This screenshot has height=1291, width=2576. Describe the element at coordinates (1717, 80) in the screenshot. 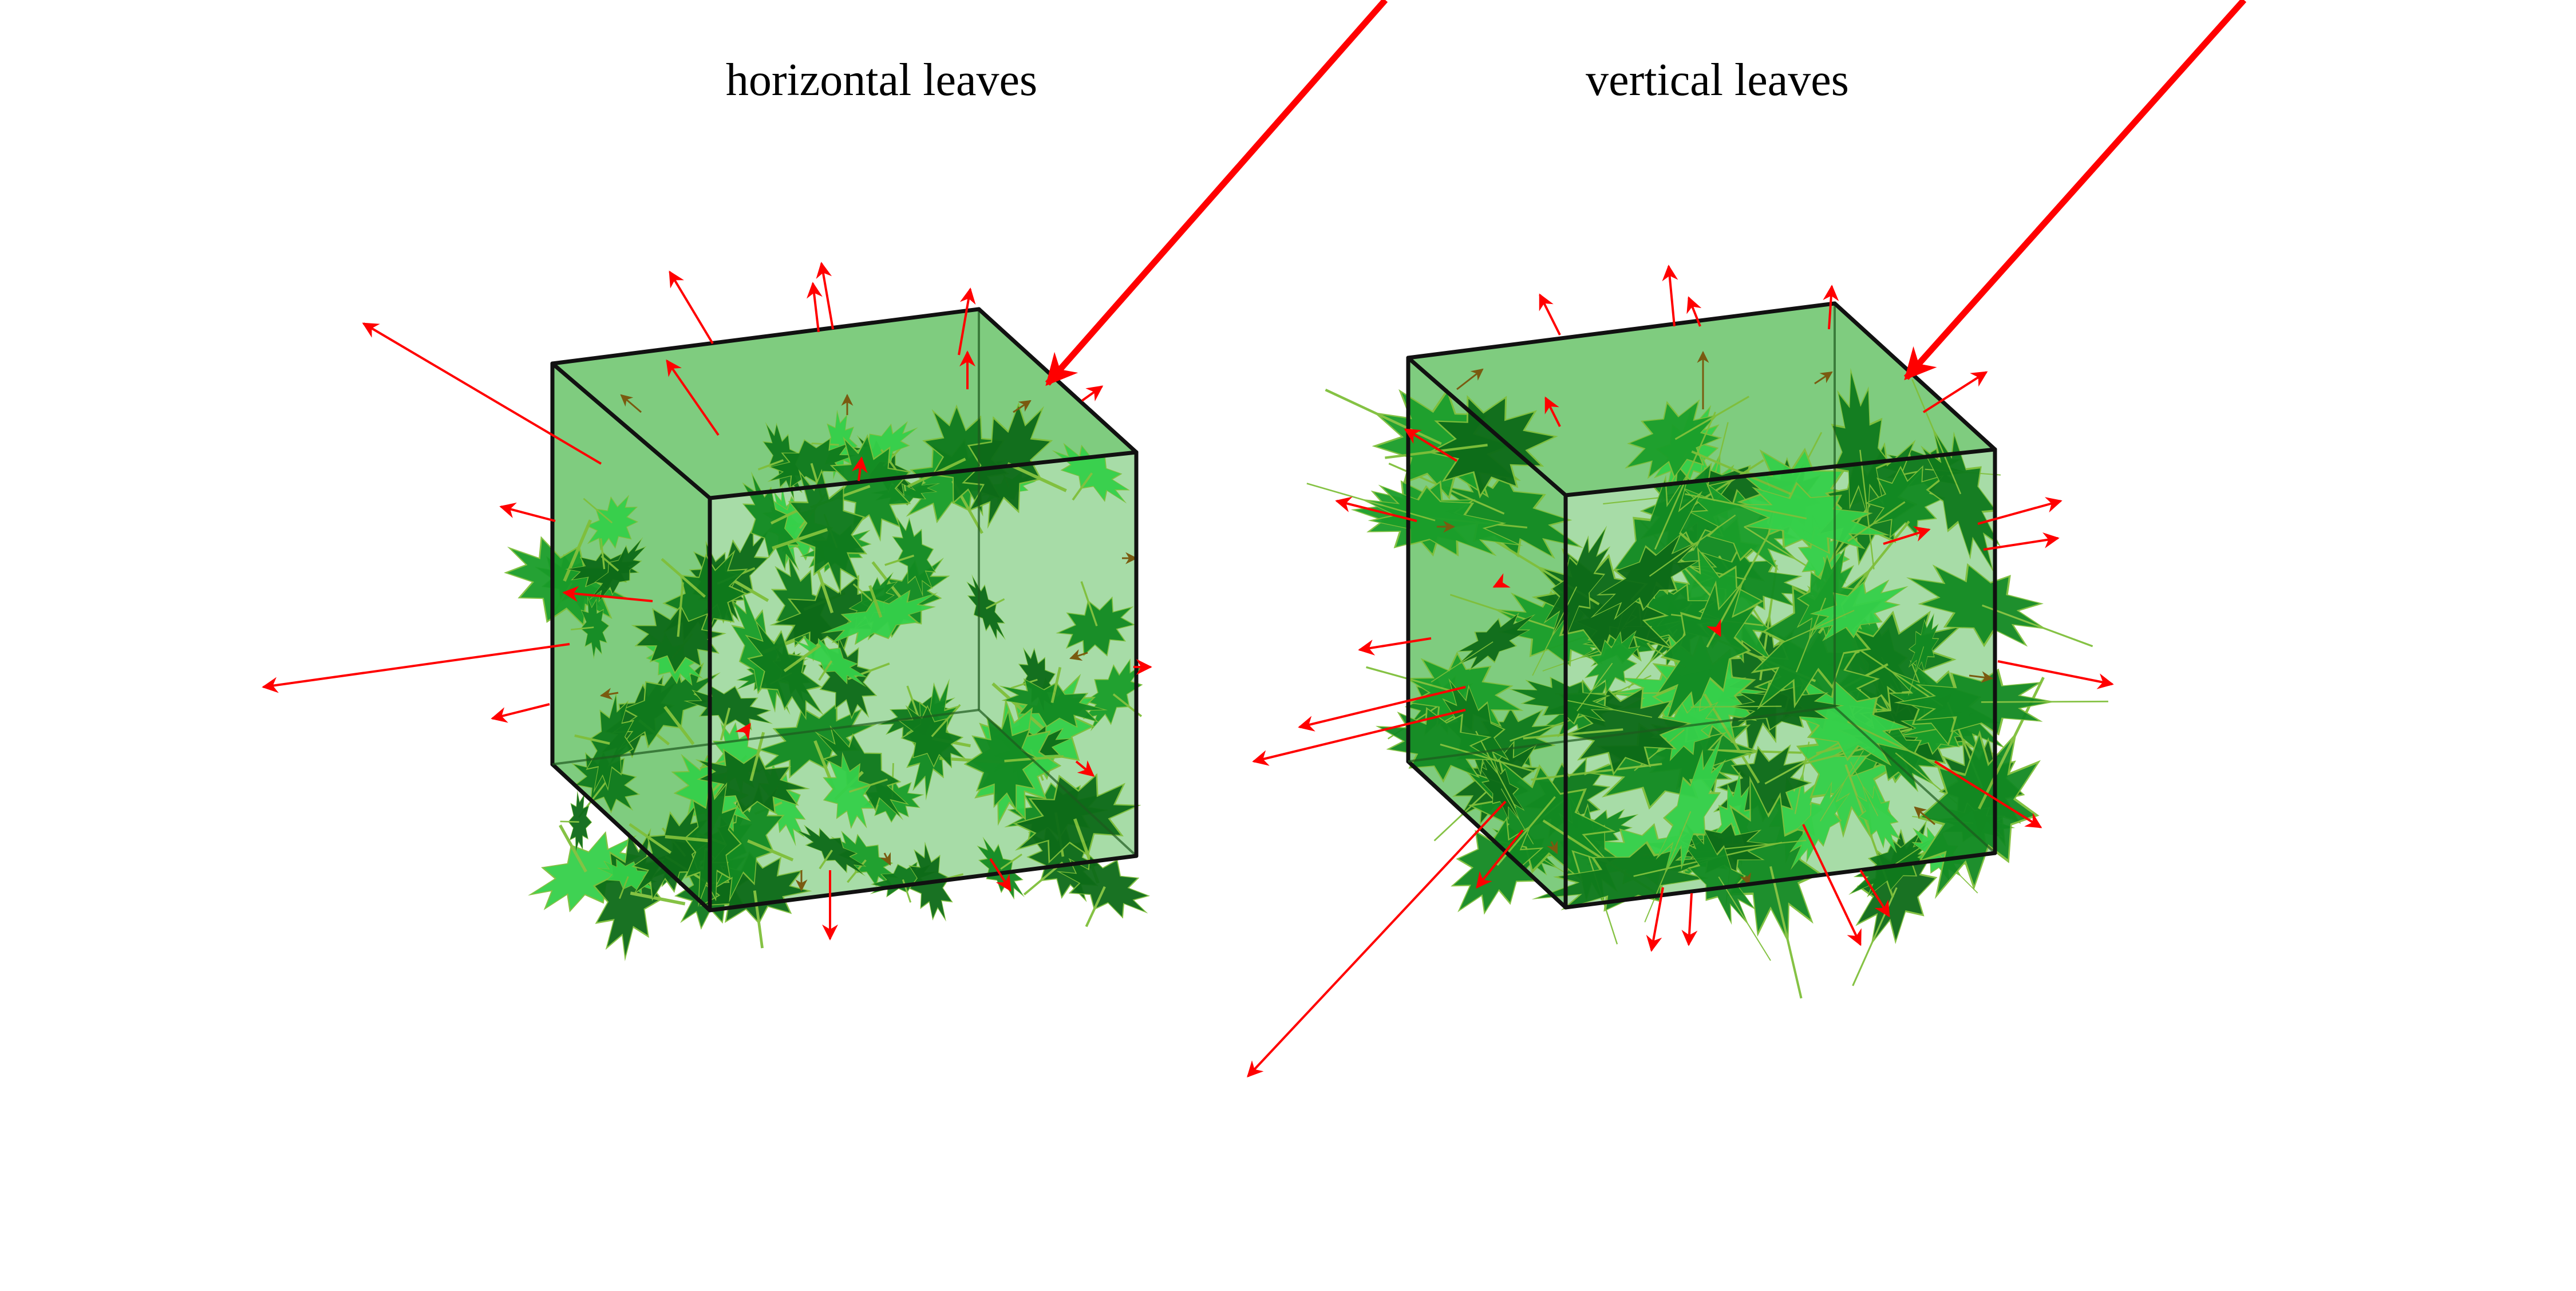

I see `panel-title-vertical: vertical leaves` at that location.